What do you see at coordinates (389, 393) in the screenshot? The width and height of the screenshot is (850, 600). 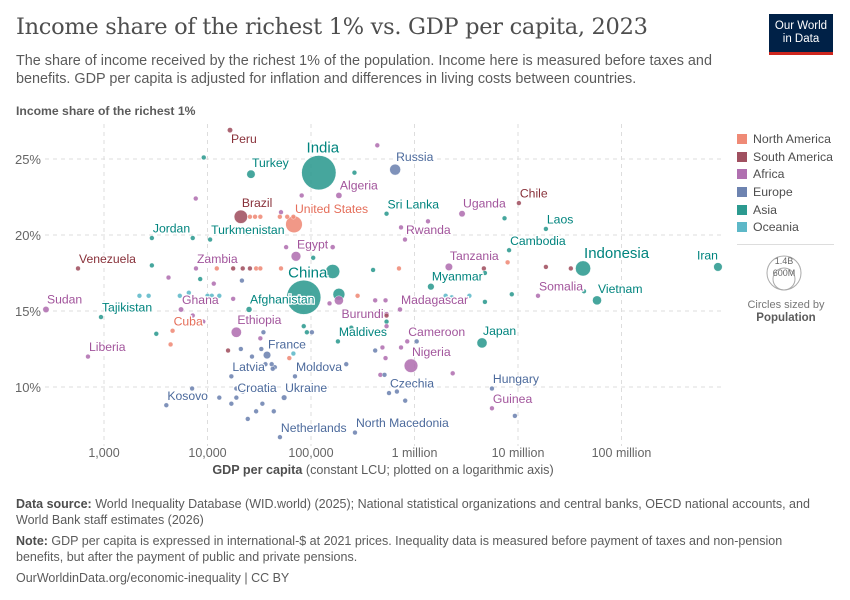 I see `point-czechia` at bounding box center [389, 393].